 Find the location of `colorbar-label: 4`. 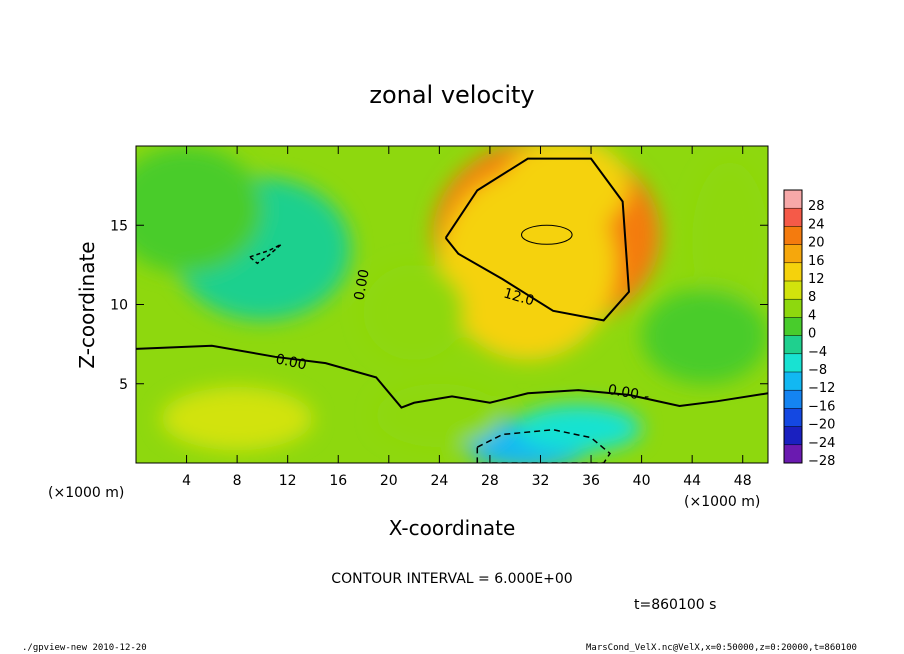

colorbar-label: 4 is located at coordinates (812, 315).